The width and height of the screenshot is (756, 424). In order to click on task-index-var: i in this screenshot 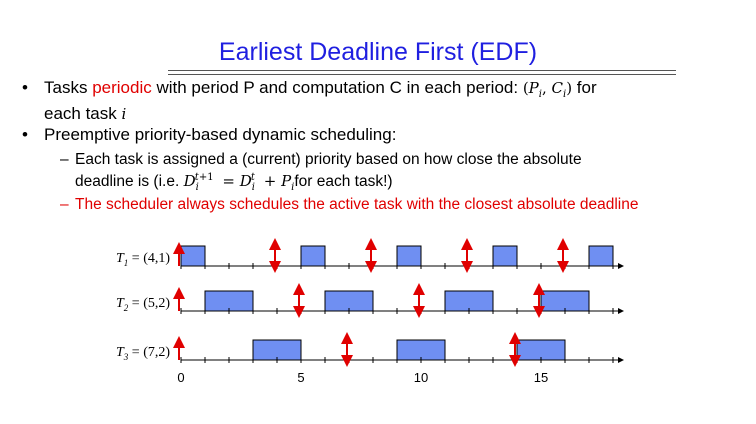, I will do `click(124, 114)`.